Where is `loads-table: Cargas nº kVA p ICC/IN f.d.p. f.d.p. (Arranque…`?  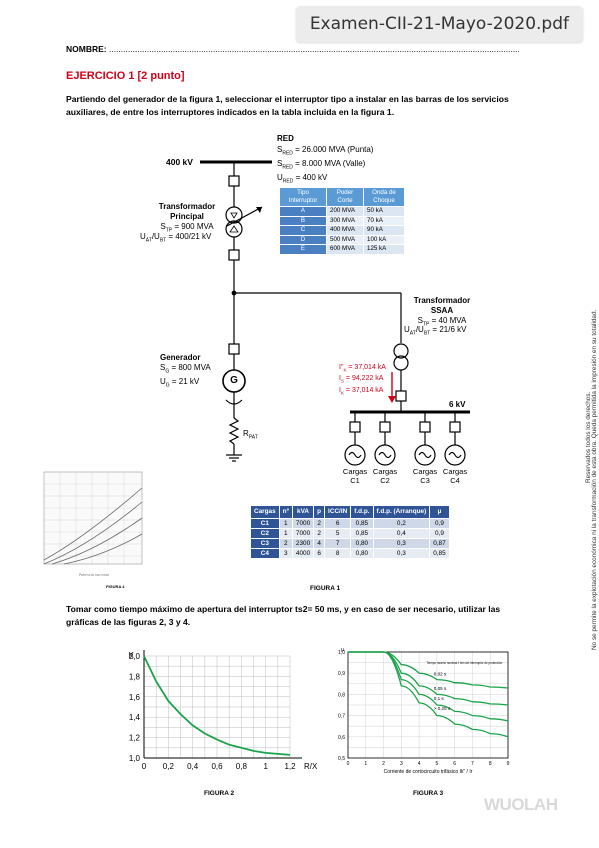 loads-table: Cargas nº kVA p ICC/IN f.d.p. f.d.p. (Arranque… is located at coordinates (350, 532).